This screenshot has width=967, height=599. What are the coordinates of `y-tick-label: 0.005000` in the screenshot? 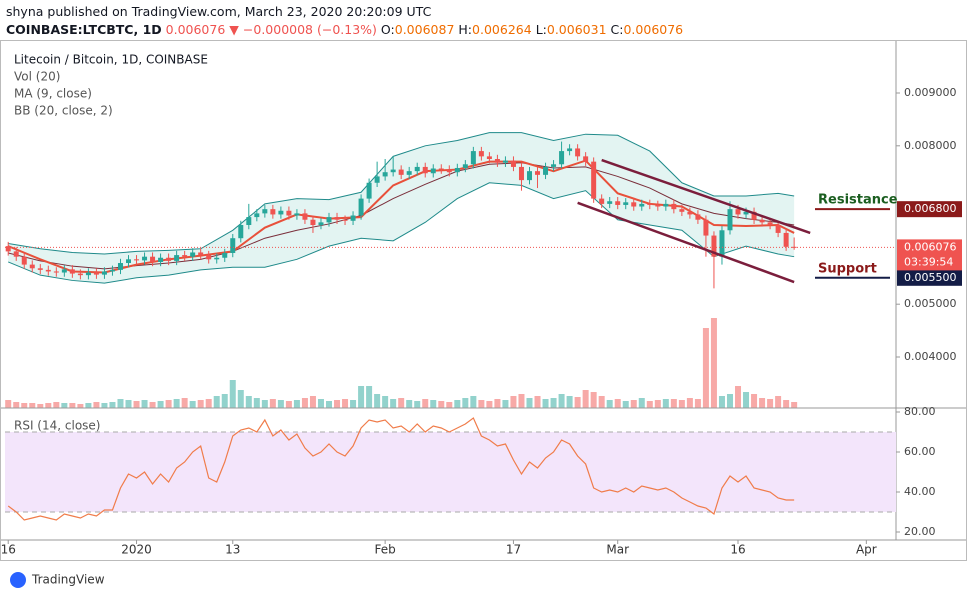 It's located at (930, 303).